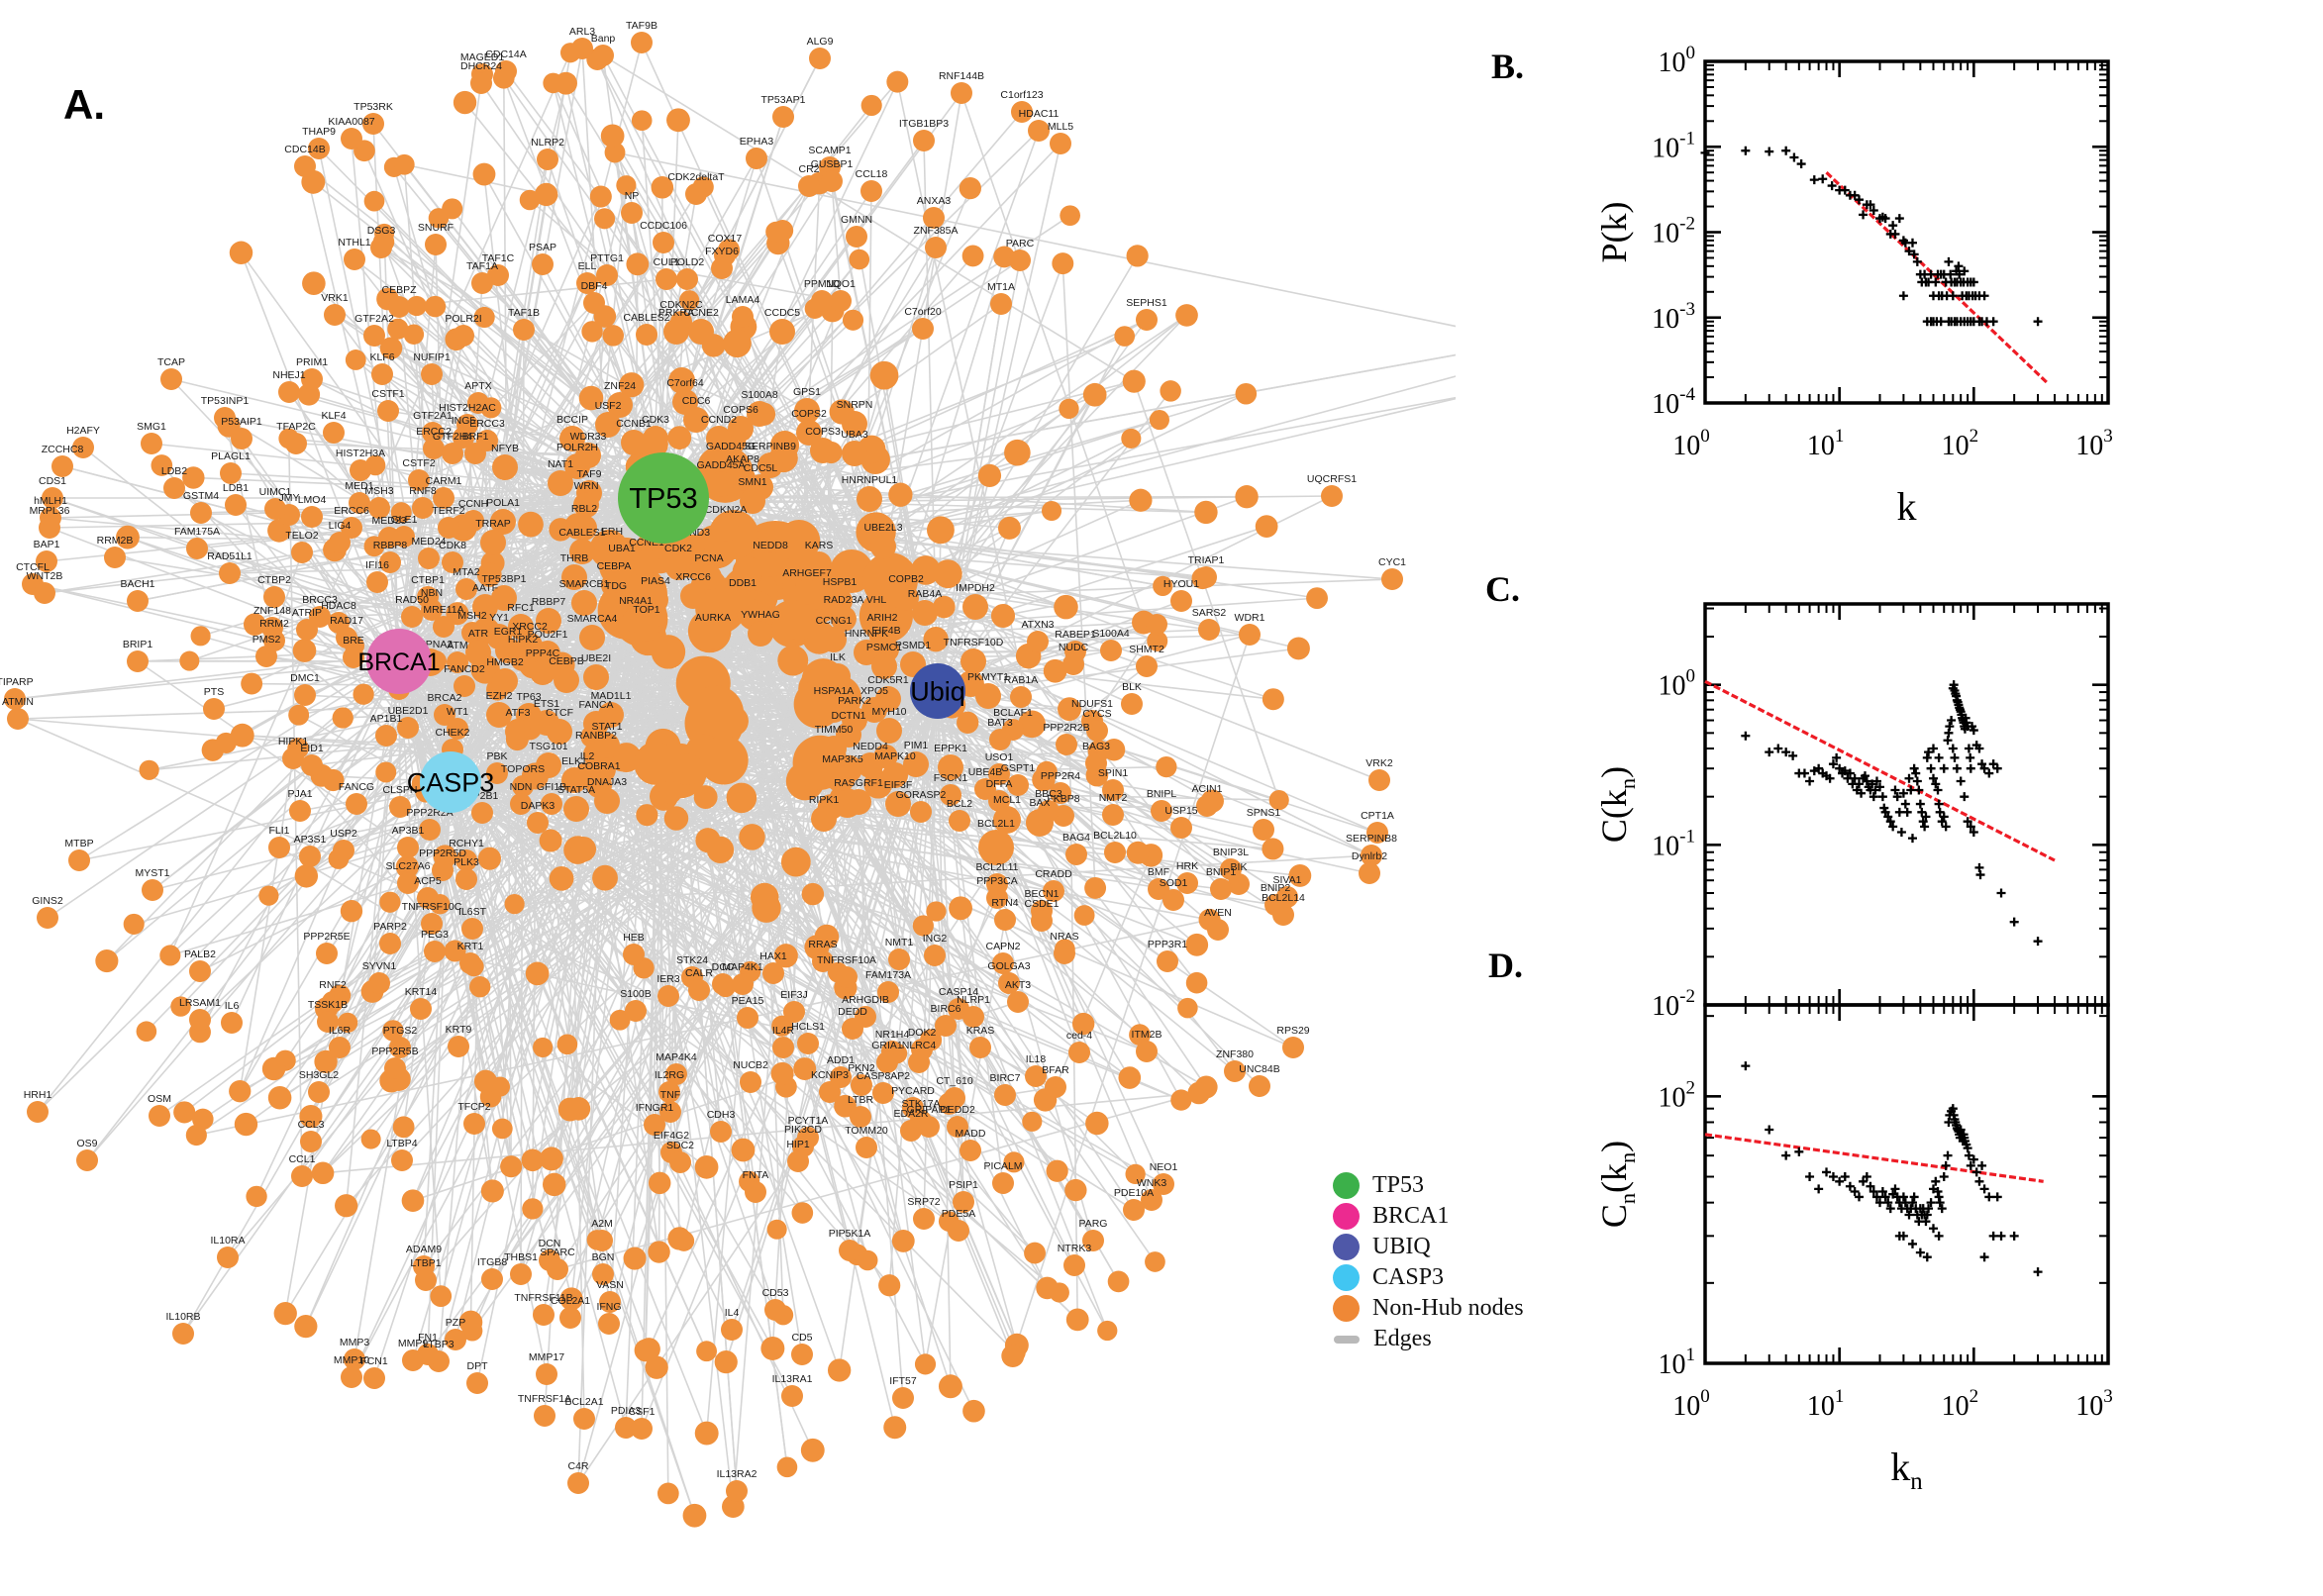 The width and height of the screenshot is (2323, 1596). What do you see at coordinates (835, 730) in the screenshot?
I see `node-label: TIMM50` at bounding box center [835, 730].